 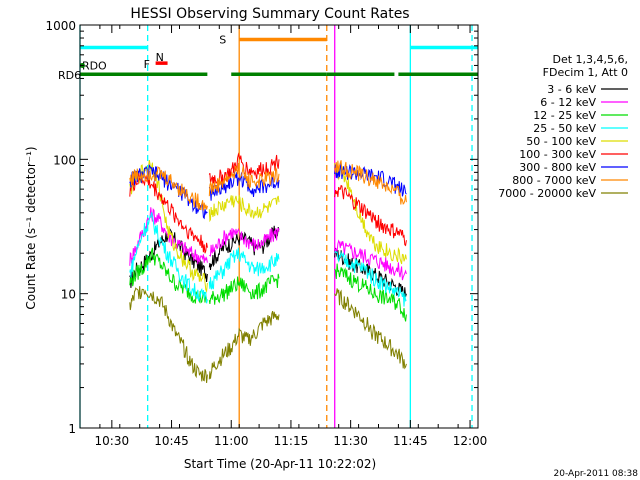 What do you see at coordinates (147, 64) in the screenshot?
I see `flag-label-f: F` at bounding box center [147, 64].